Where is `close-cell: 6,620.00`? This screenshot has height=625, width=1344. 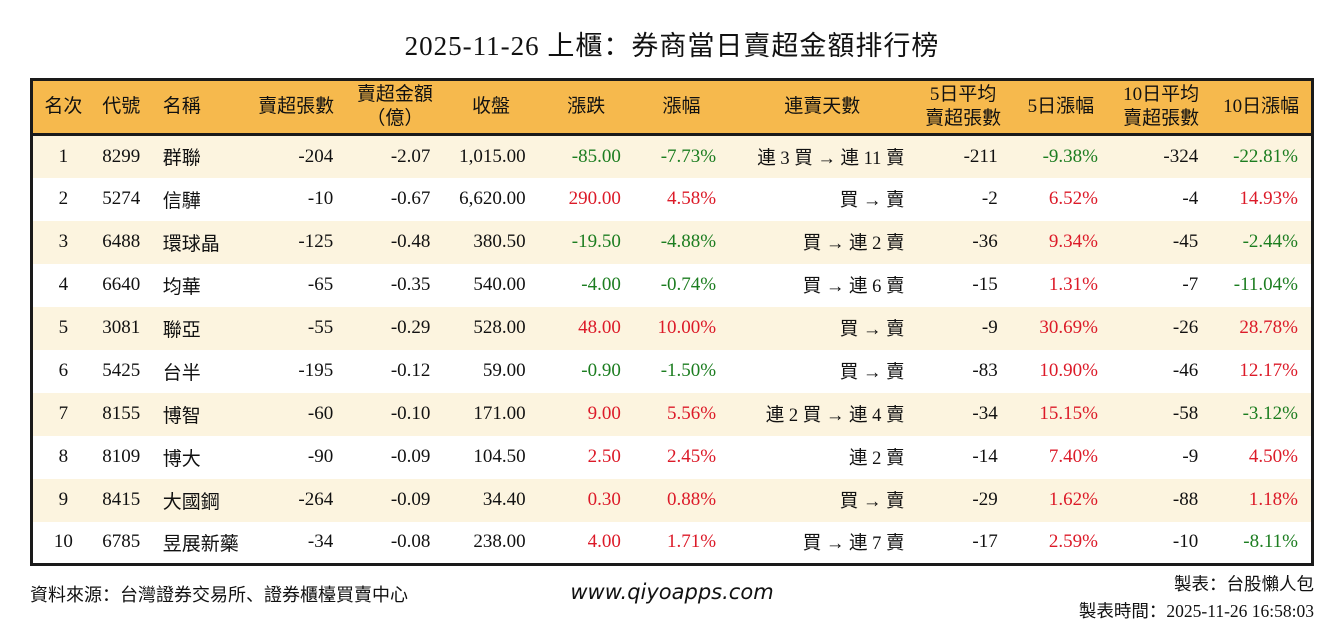
close-cell: 6,620.00 is located at coordinates (492, 198).